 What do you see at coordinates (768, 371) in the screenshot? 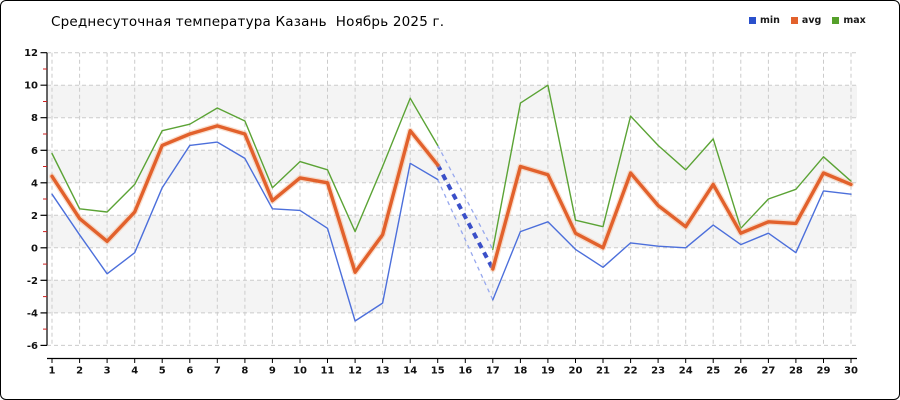
I see `x-tick-label: 27` at bounding box center [768, 371].